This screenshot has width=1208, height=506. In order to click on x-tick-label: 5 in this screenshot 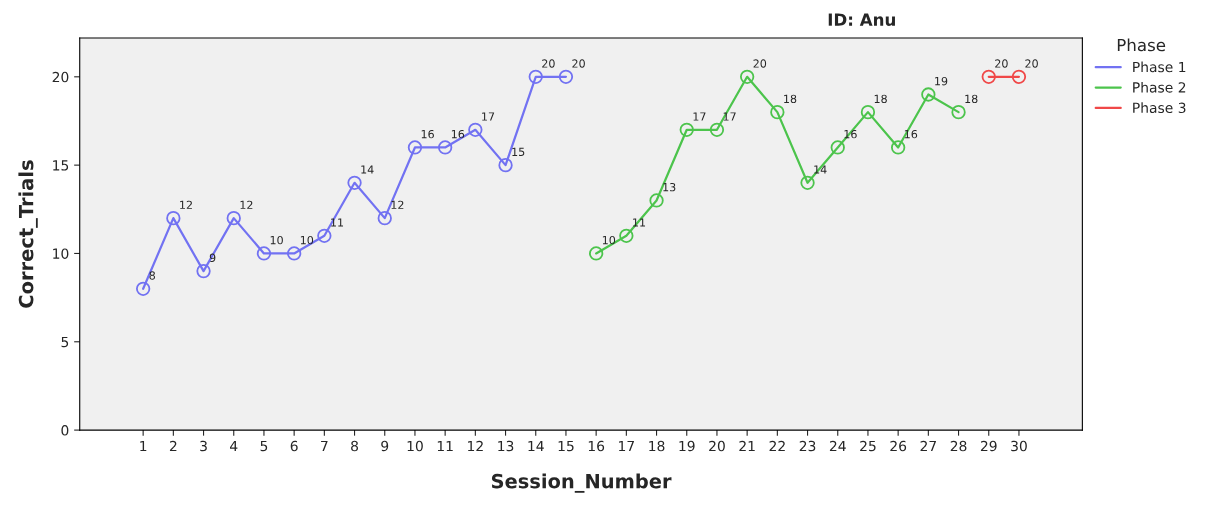, I will do `click(264, 446)`.